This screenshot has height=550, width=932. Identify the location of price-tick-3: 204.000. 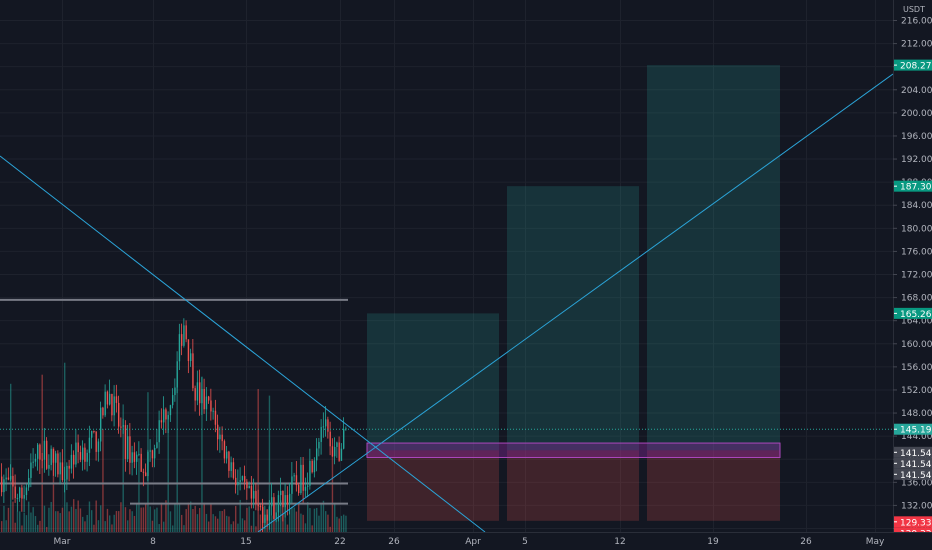
(916, 91).